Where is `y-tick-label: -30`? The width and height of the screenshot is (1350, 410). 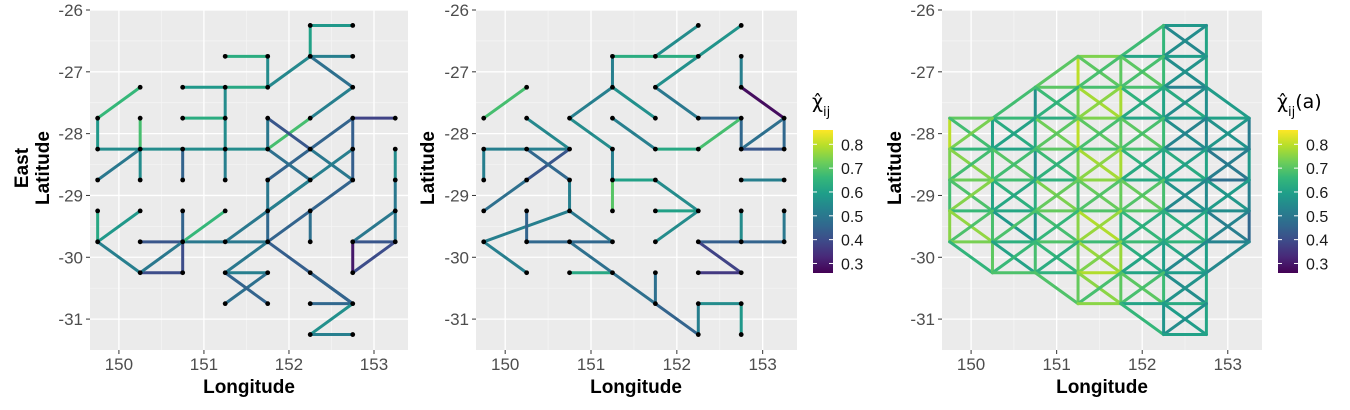 y-tick-label: -30 is located at coordinates (456, 257).